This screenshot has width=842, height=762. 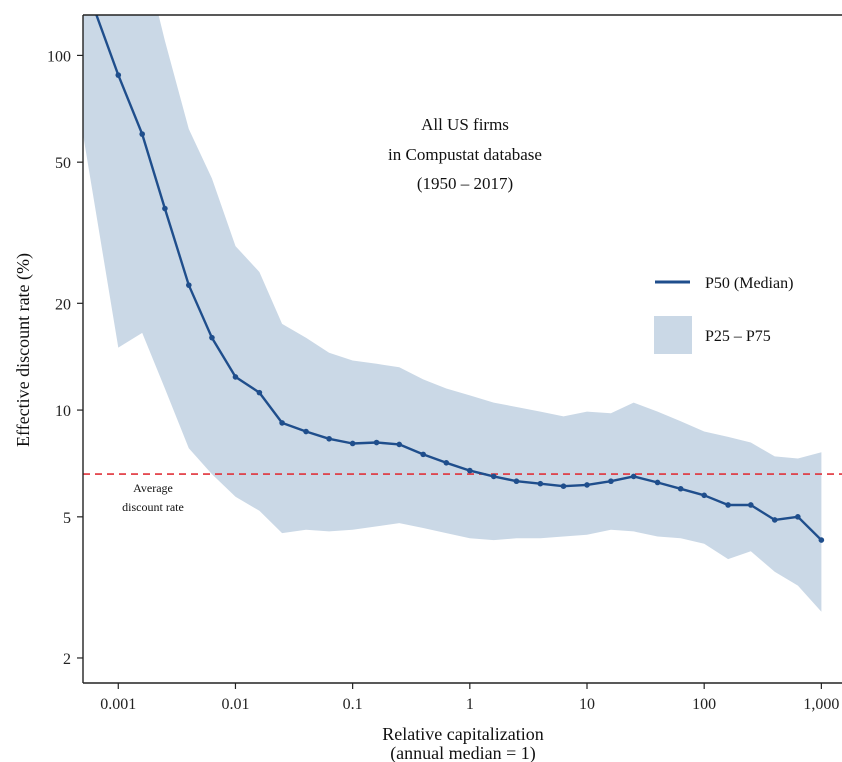 I want to click on x-tick-label: 1, so click(x=470, y=704).